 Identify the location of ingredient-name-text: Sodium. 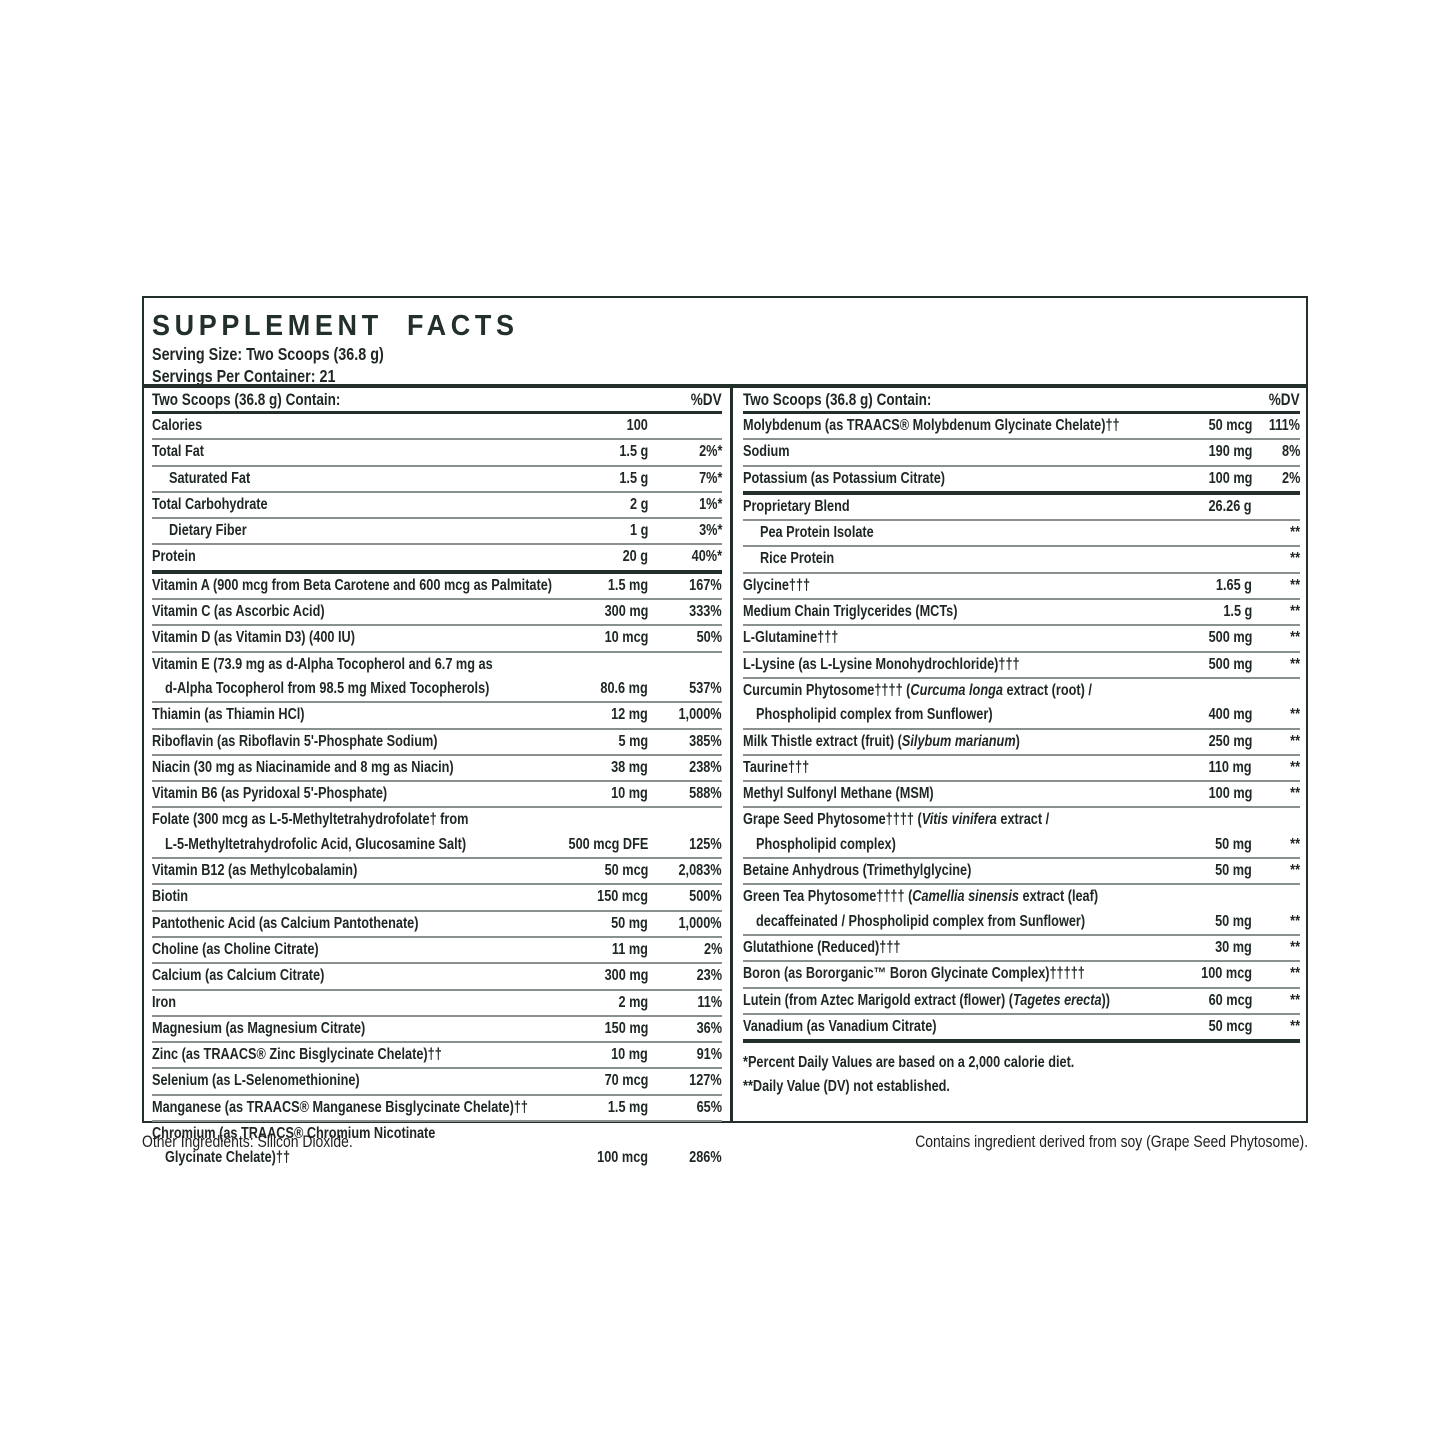
(766, 452).